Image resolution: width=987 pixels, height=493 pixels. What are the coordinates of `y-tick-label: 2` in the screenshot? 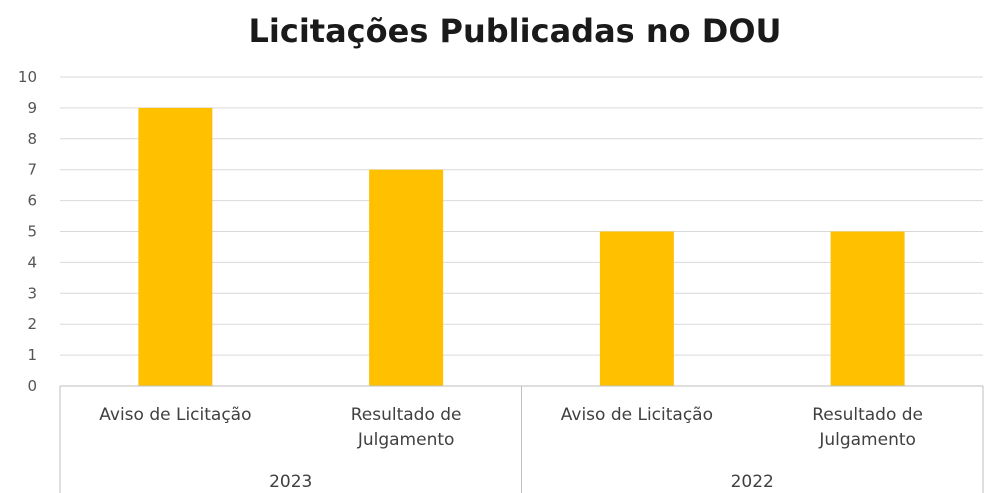 It's located at (32, 324).